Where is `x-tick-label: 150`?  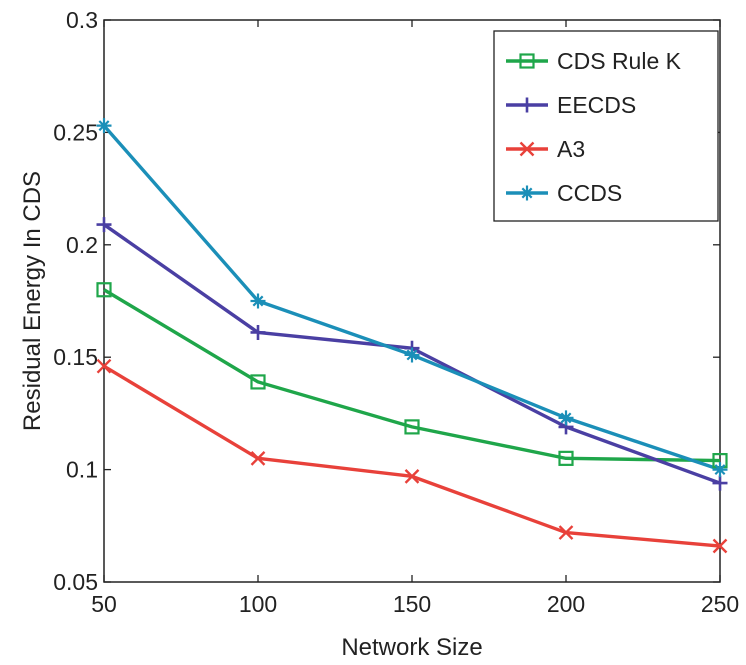 x-tick-label: 150 is located at coordinates (412, 604).